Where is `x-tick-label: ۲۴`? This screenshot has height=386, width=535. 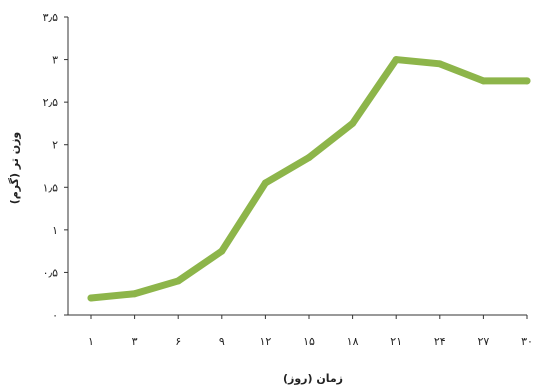 x-tick-label: ۲۴ is located at coordinates (440, 341).